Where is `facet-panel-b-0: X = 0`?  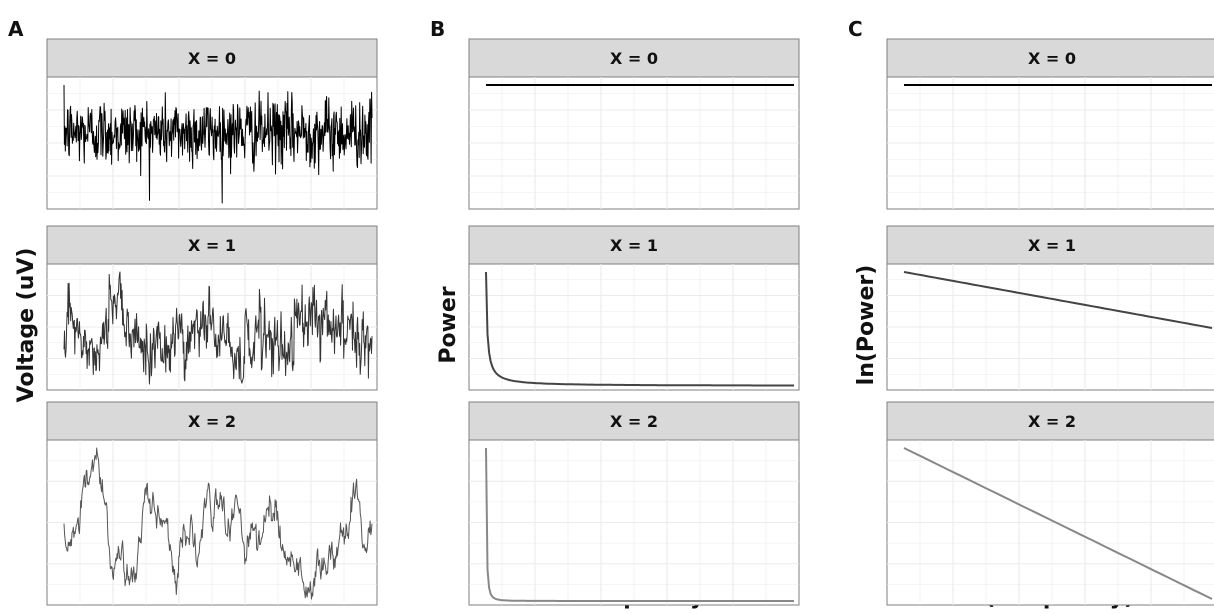
facet-panel-b-0: X = 0 is located at coordinates (634, 124).